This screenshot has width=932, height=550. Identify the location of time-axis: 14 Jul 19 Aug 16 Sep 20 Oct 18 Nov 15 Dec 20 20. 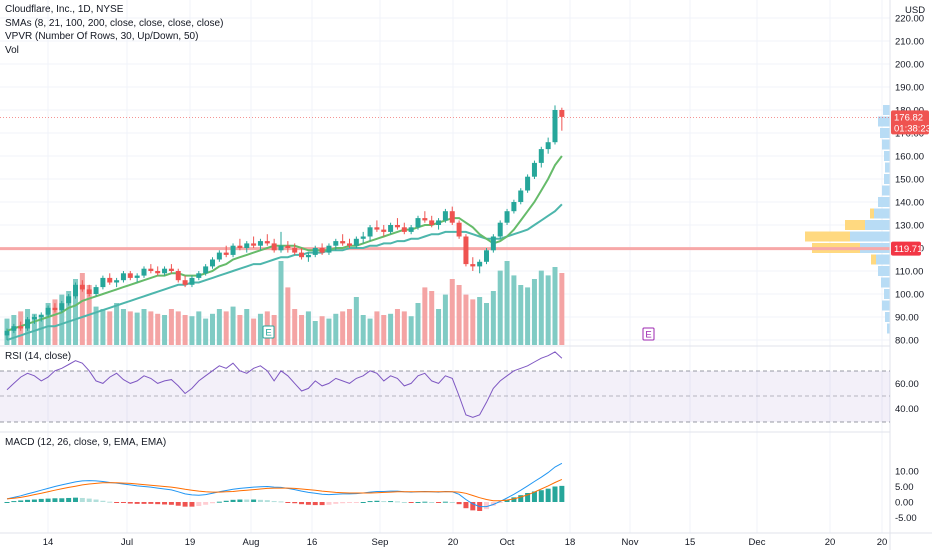
(465, 542).